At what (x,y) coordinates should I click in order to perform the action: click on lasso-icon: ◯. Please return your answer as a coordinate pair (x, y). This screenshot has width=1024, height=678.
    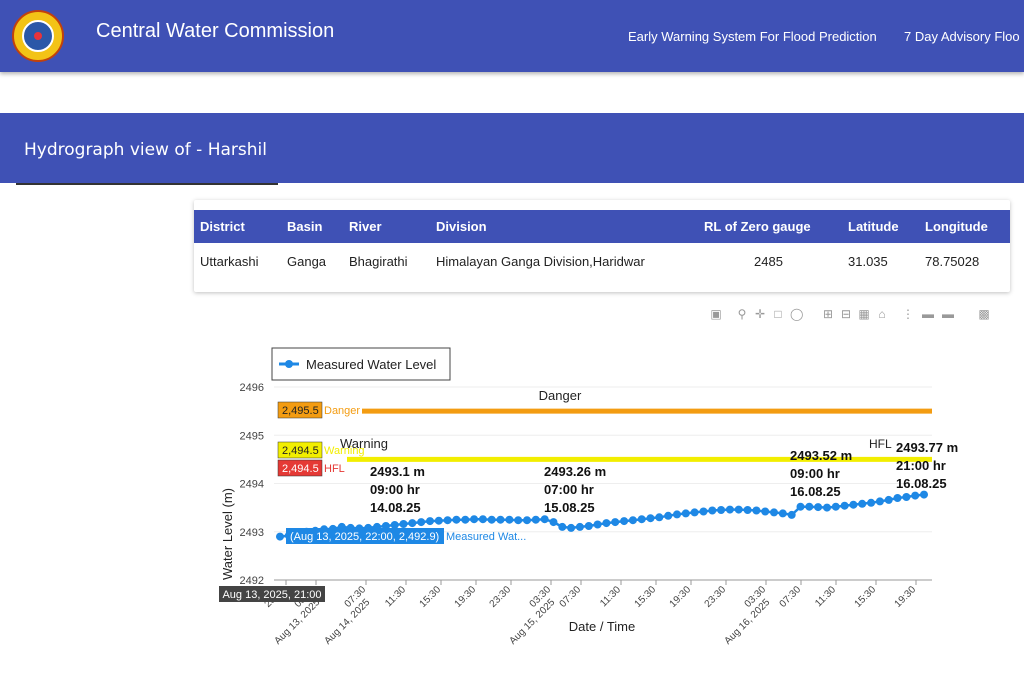
    Looking at the image, I should click on (797, 314).